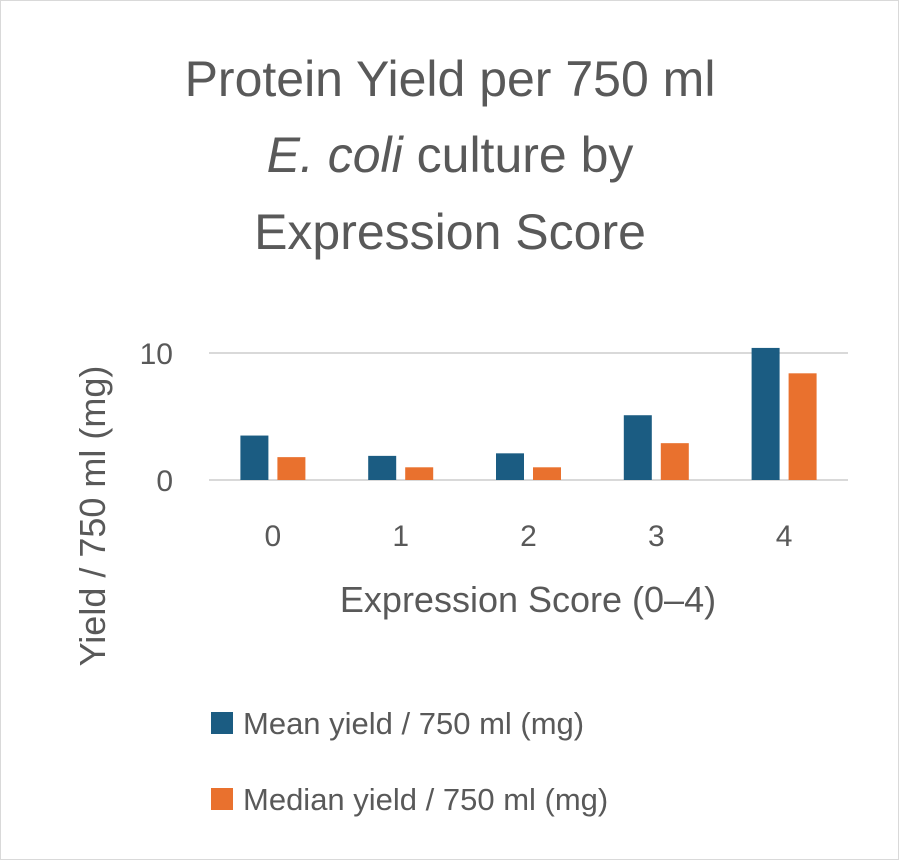  I want to click on y-tick-label: 0, so click(164, 481).